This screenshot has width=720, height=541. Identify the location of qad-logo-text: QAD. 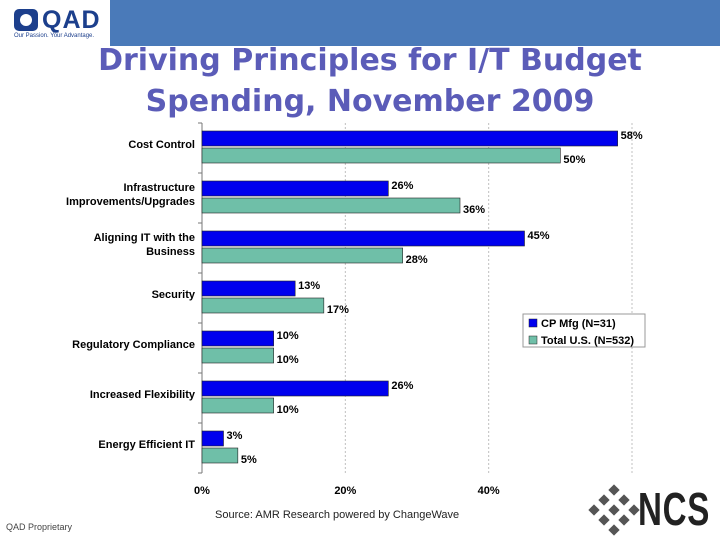
(71, 20).